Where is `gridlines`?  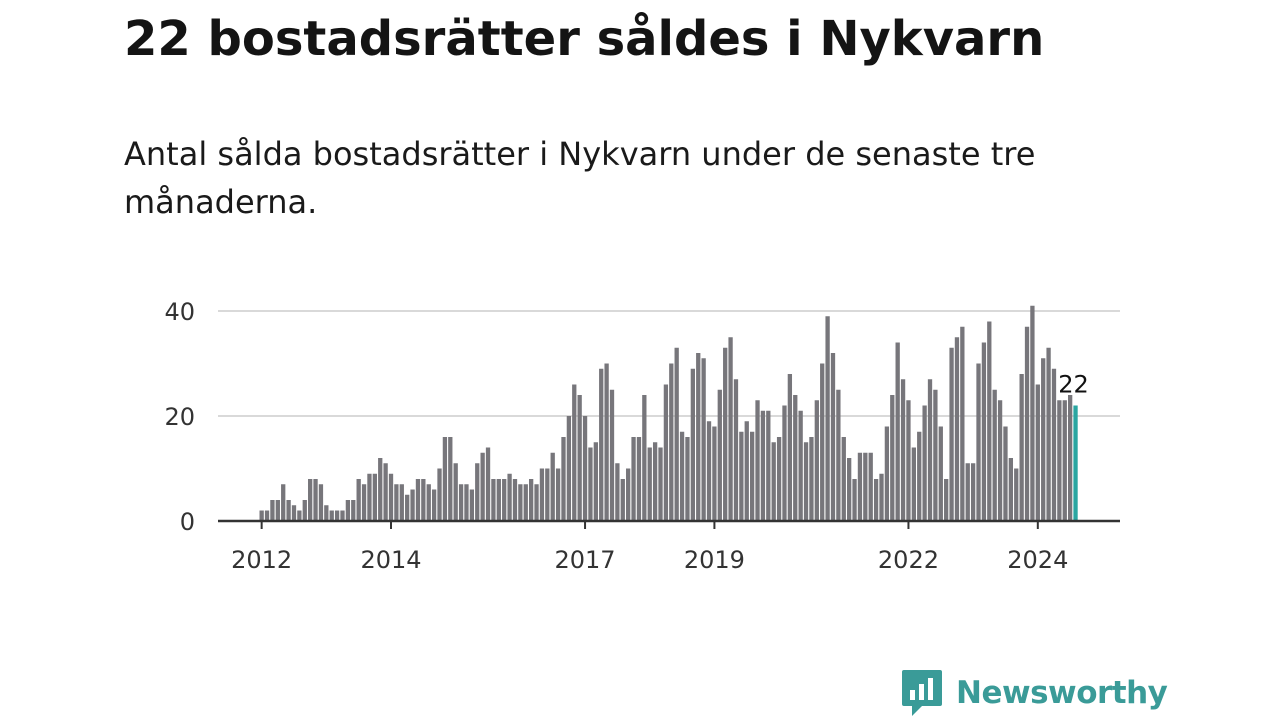 gridlines is located at coordinates (669, 363).